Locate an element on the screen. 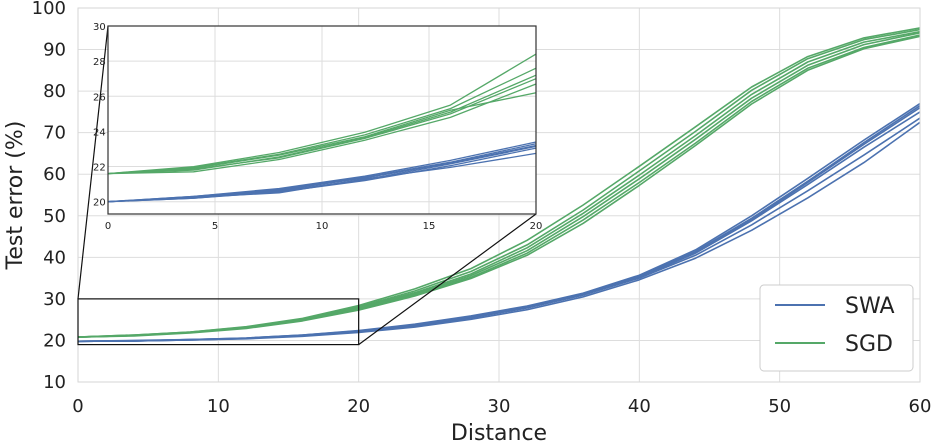 Image resolution: width=934 pixels, height=441 pixels. x-tick-label: 50 is located at coordinates (779, 406).